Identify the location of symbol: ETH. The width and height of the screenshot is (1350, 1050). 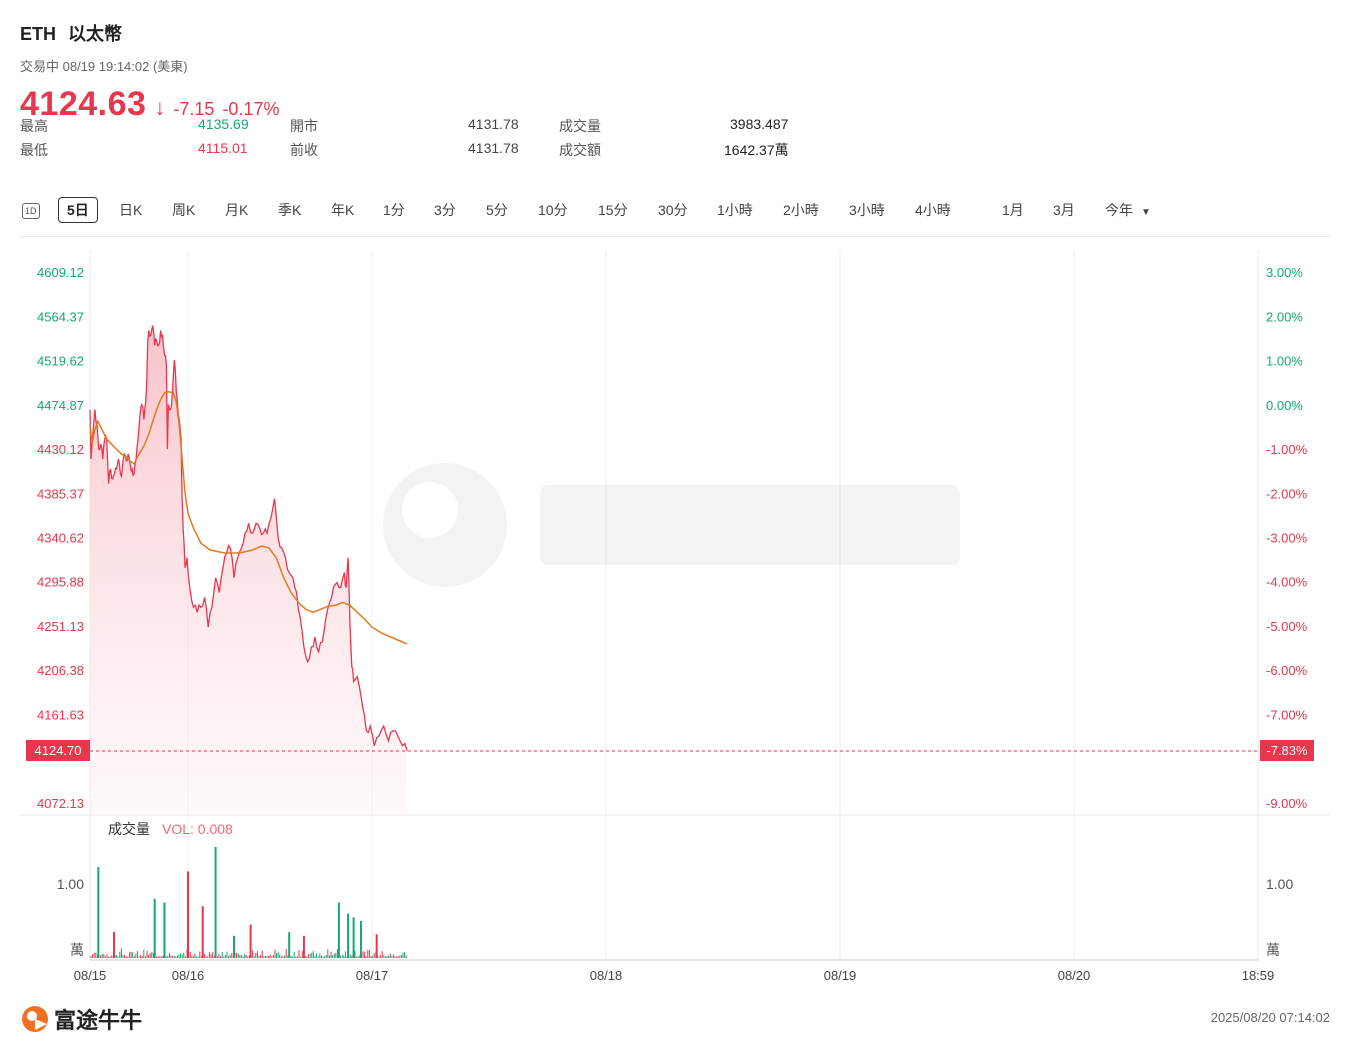
(38, 34).